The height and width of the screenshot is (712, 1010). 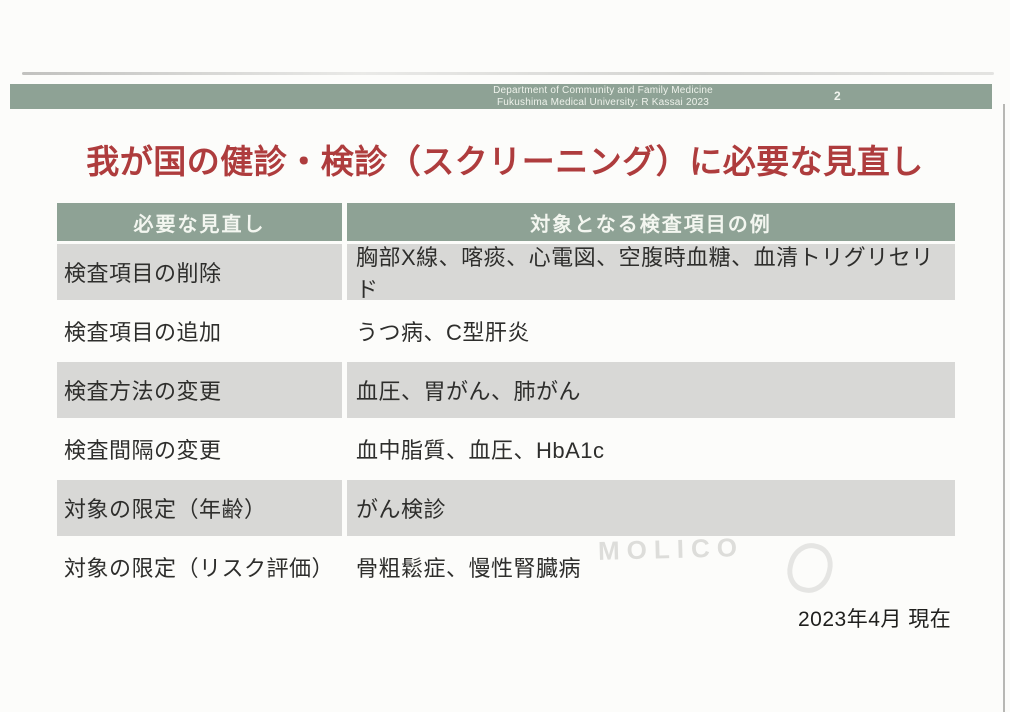 I want to click on scan-artifact-top-line, so click(x=508, y=73).